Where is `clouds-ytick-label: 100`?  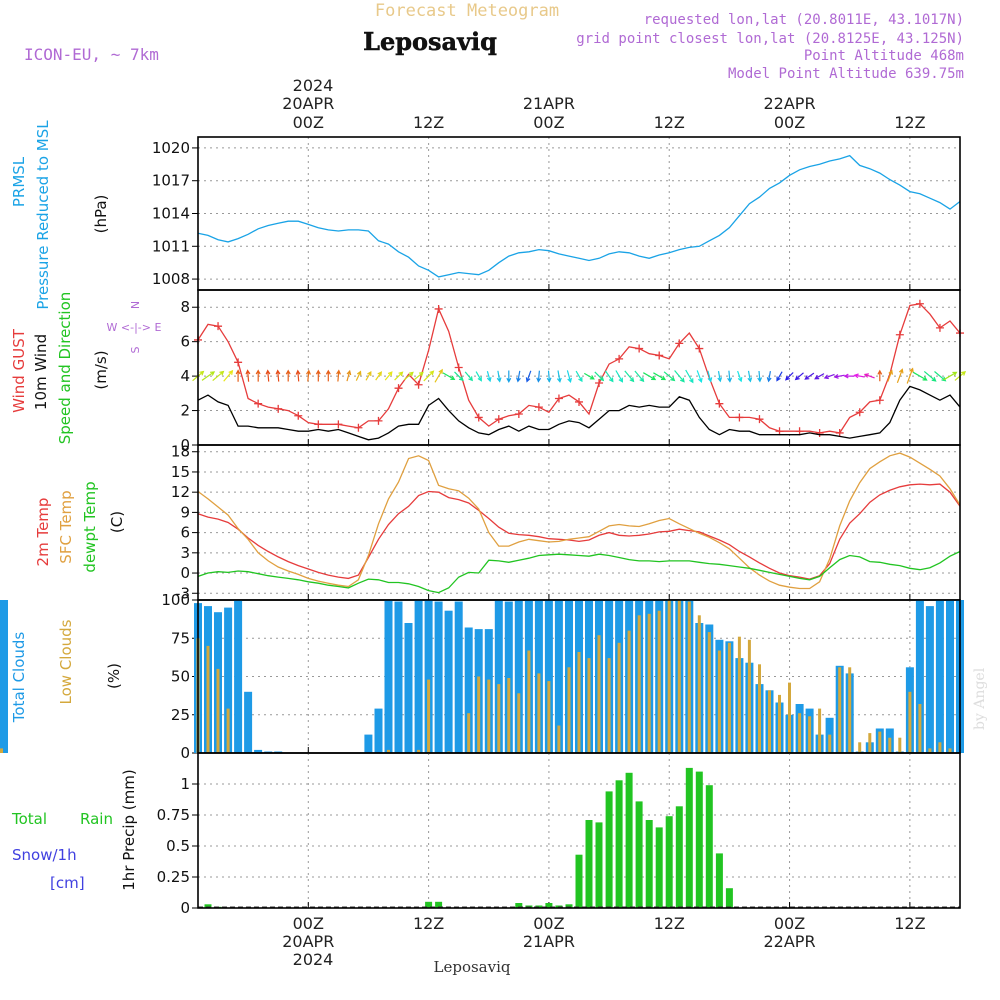
clouds-ytick-label: 100 is located at coordinates (175, 600).